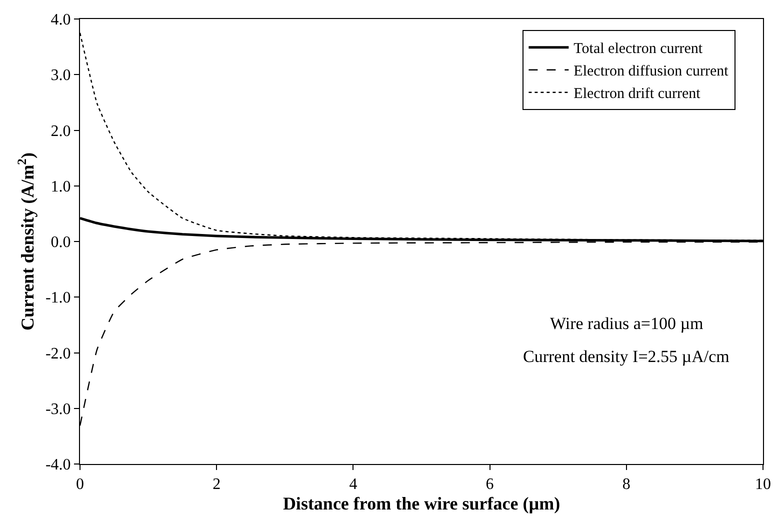 The height and width of the screenshot is (522, 783). What do you see at coordinates (421, 503) in the screenshot?
I see `x-axis-title: Distance from the wire surface (µm)` at bounding box center [421, 503].